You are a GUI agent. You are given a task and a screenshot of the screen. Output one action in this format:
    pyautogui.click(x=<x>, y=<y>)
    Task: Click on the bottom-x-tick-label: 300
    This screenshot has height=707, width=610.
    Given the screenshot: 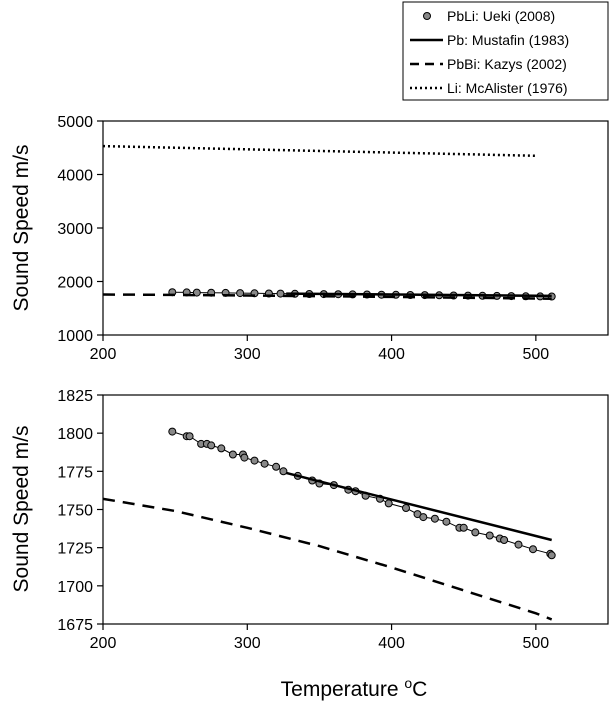 What is the action you would take?
    pyautogui.click(x=247, y=643)
    